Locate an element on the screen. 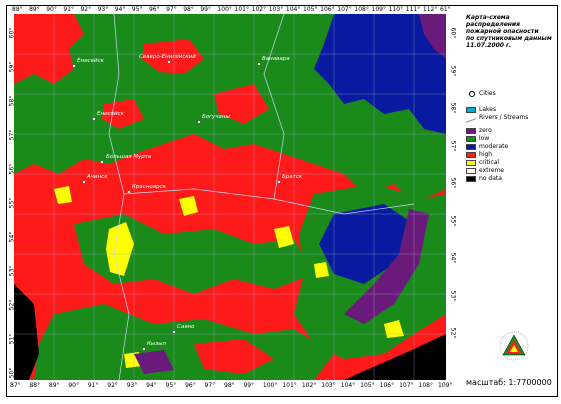 Image resolution: width=561 pixels, height=404 pixels. latitude-tick-label: 55° is located at coordinates (12, 203).